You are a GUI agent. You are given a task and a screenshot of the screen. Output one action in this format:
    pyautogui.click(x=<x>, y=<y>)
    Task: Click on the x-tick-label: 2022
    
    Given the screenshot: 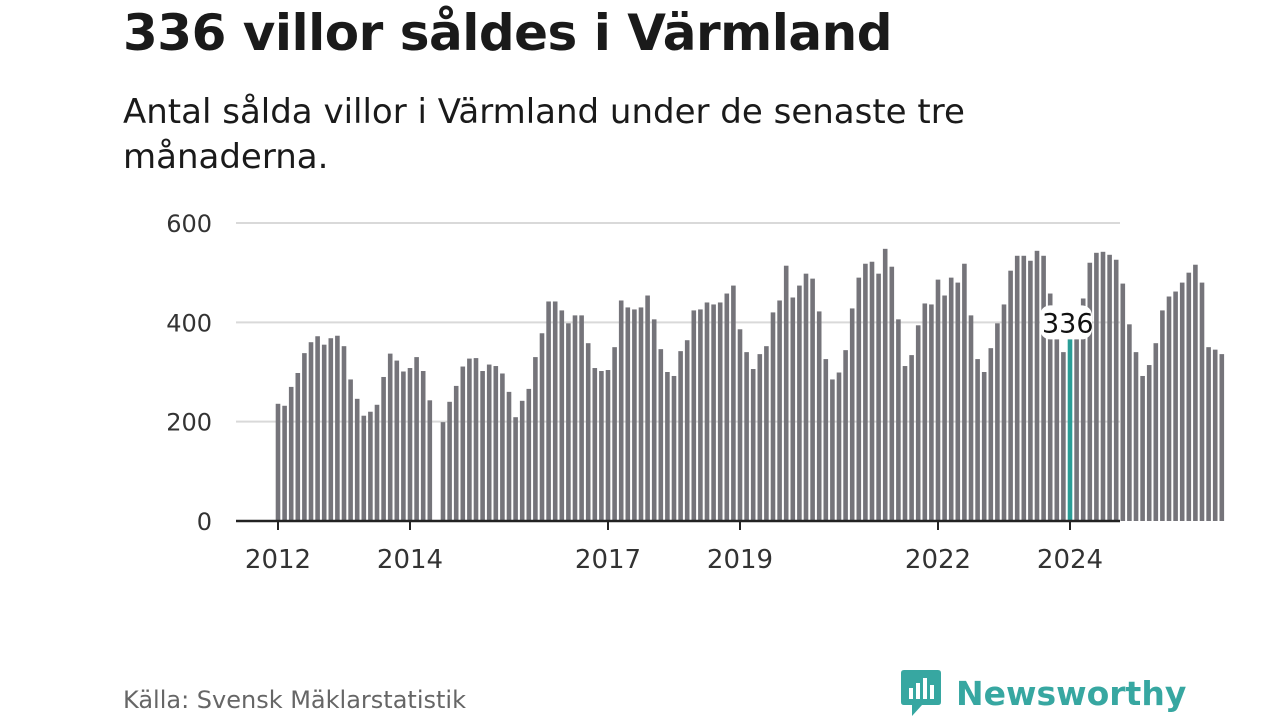 What is the action you would take?
    pyautogui.click(x=938, y=560)
    